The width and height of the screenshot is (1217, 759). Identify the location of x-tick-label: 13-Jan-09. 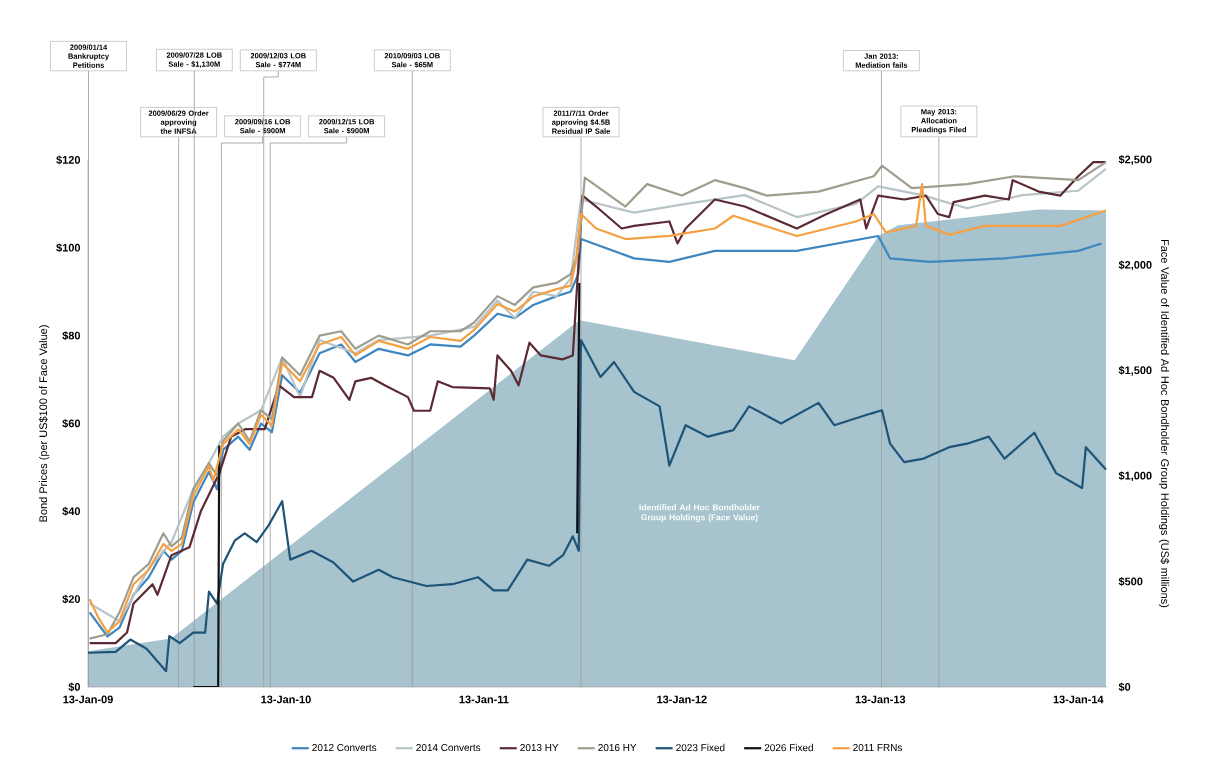
(88, 699).